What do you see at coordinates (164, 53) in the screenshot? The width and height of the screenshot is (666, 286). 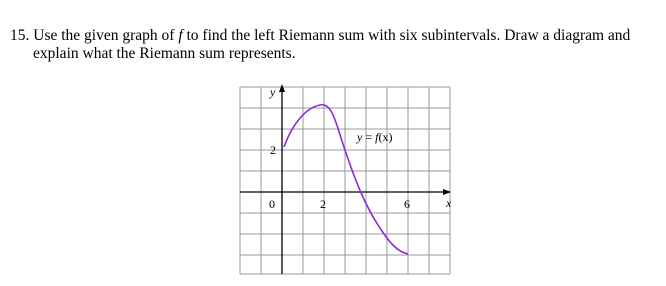 I see `problem-line-2: explain what the Riemann sum represents.` at bounding box center [164, 53].